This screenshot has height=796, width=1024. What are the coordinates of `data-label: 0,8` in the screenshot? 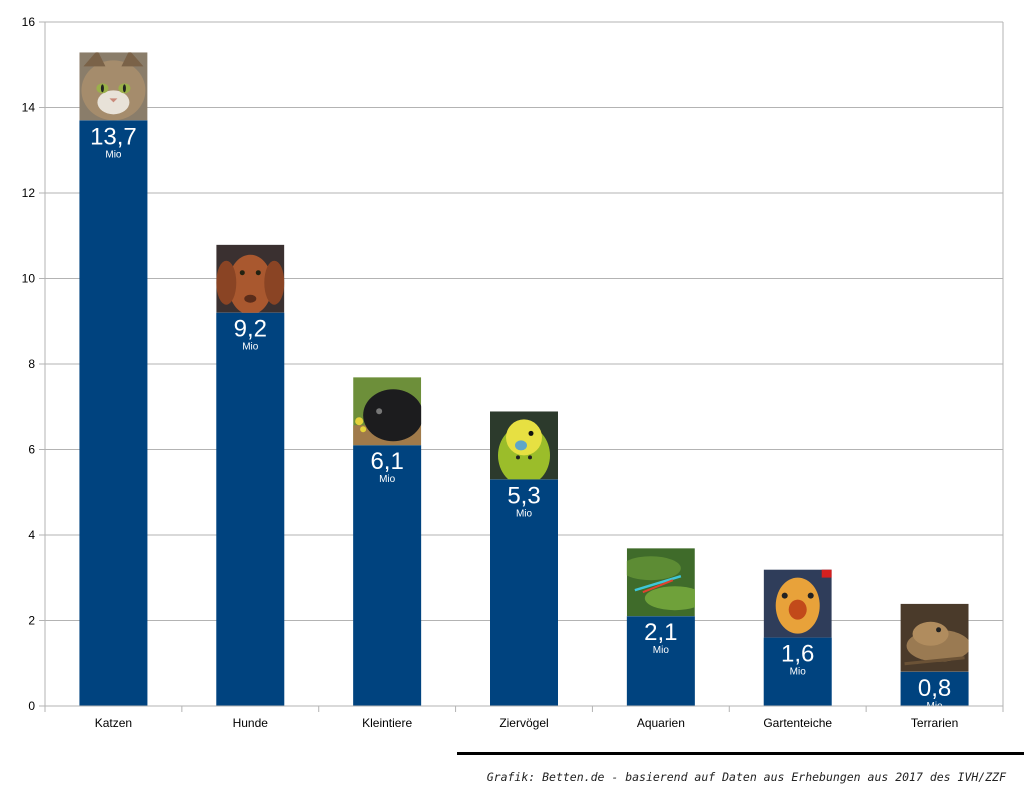 It's located at (934, 688).